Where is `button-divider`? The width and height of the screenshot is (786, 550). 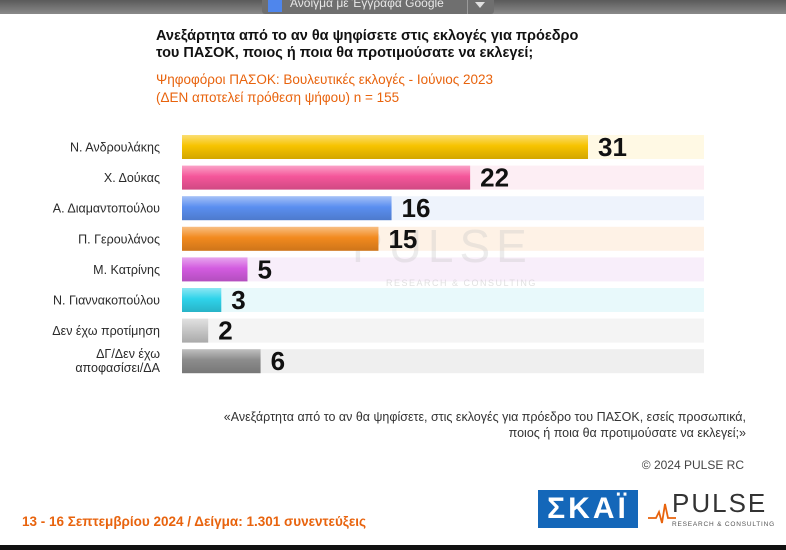
button-divider is located at coordinates (467, 7).